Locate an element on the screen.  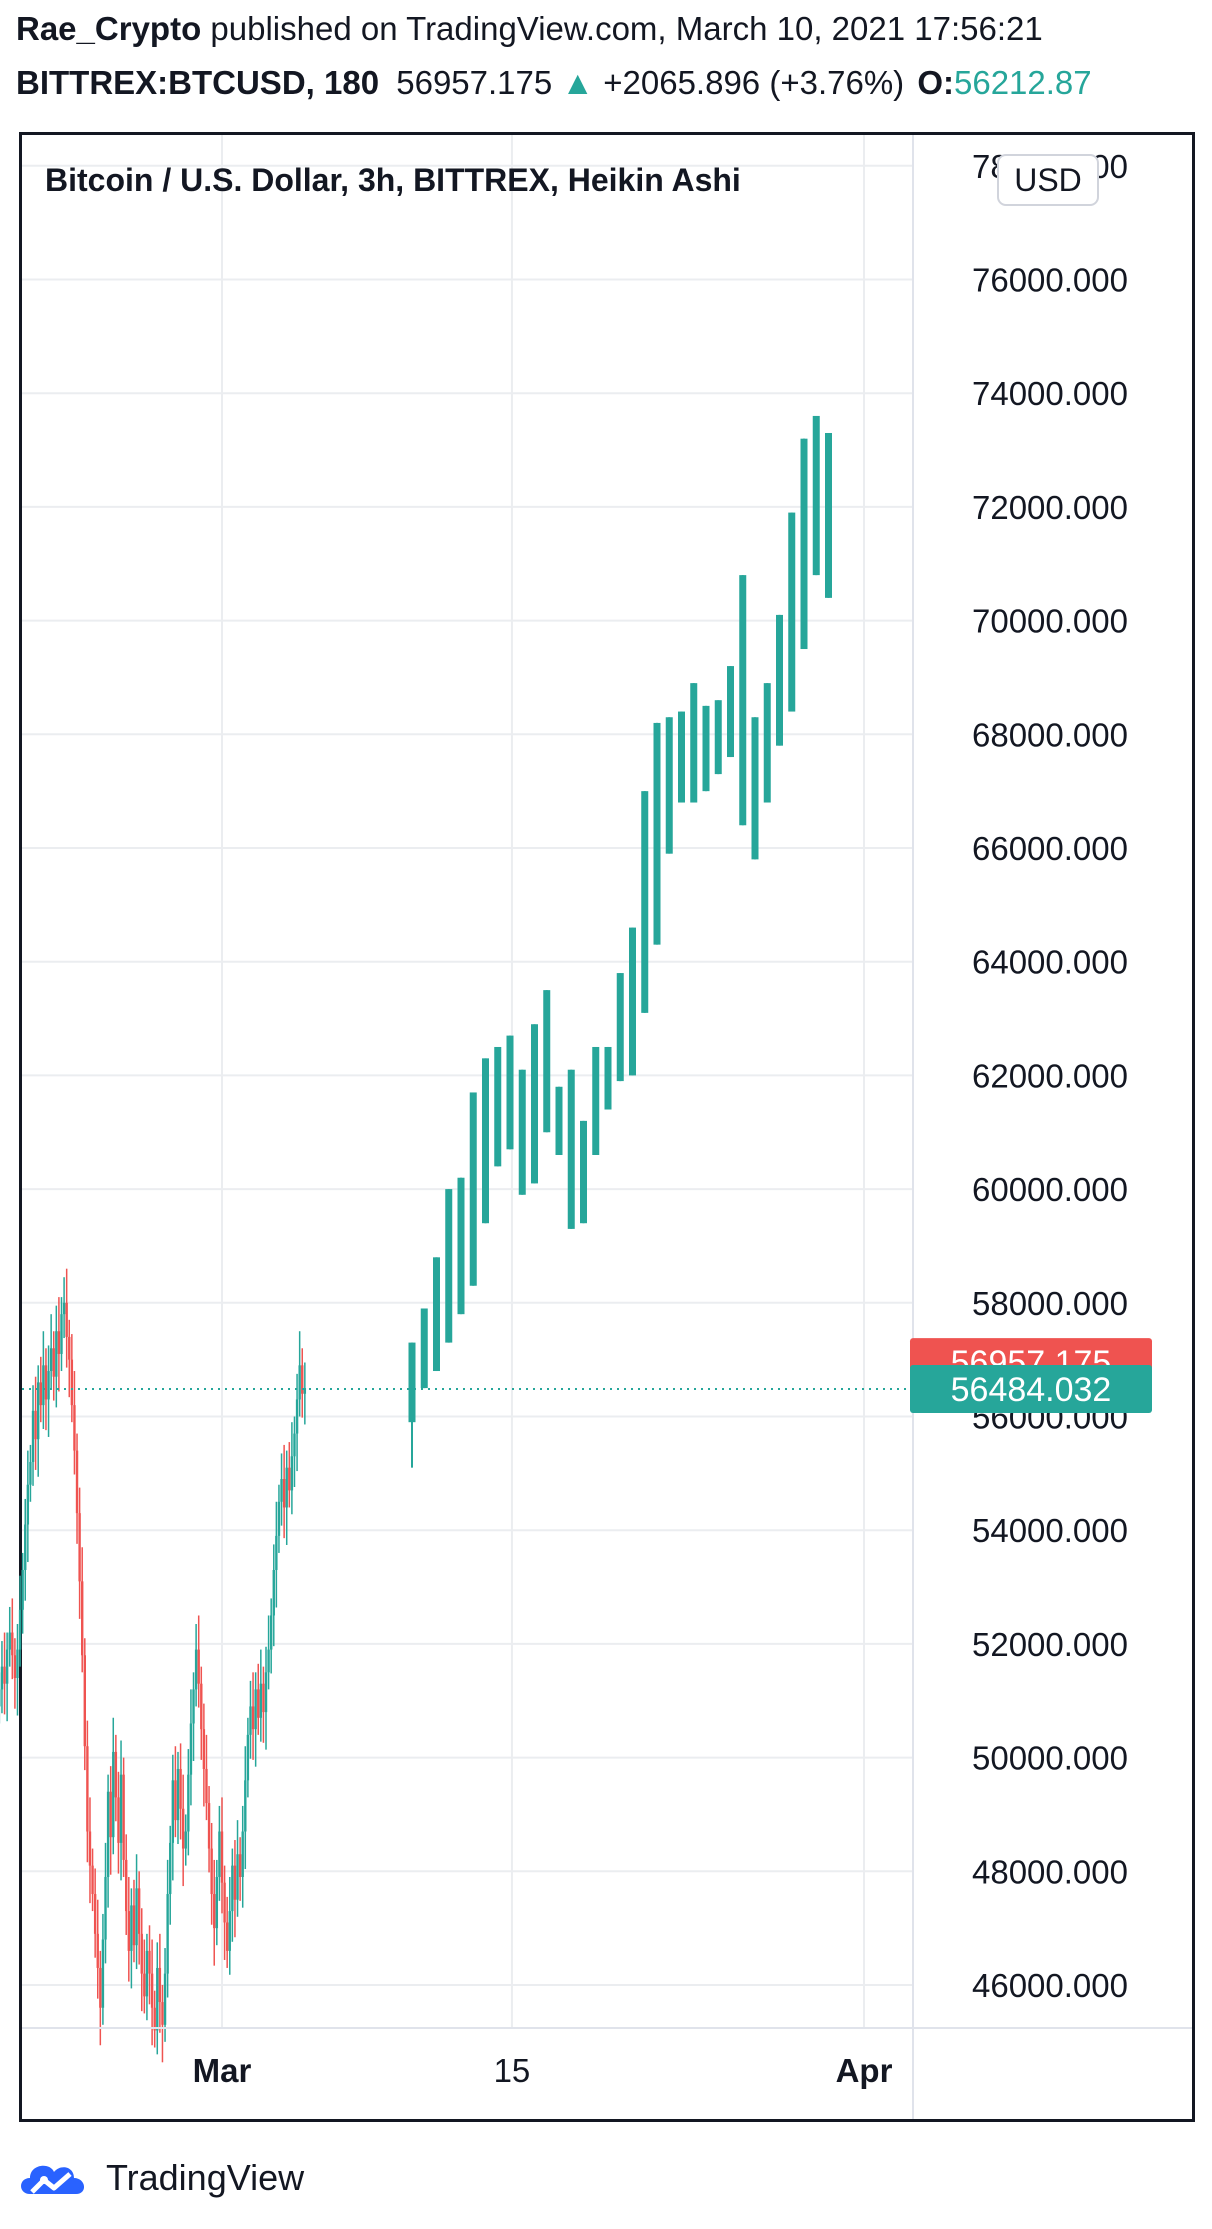
time-axis: Mar 15 Apr is located at coordinates (543, 2070).